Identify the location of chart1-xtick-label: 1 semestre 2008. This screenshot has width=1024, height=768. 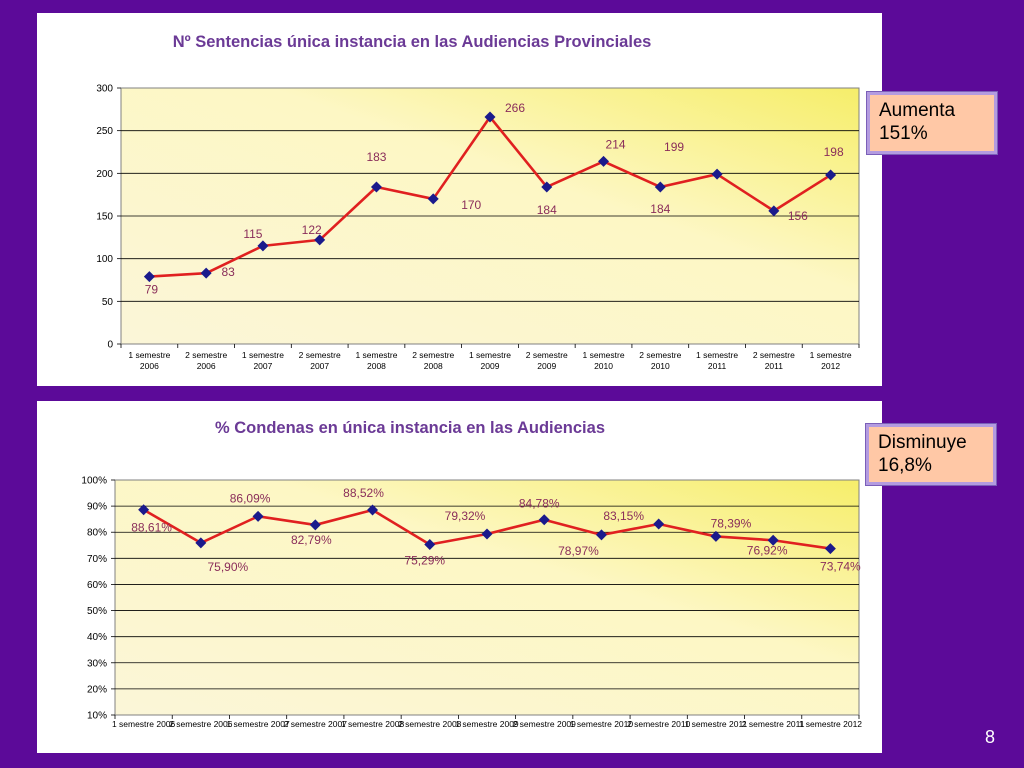
(376, 360).